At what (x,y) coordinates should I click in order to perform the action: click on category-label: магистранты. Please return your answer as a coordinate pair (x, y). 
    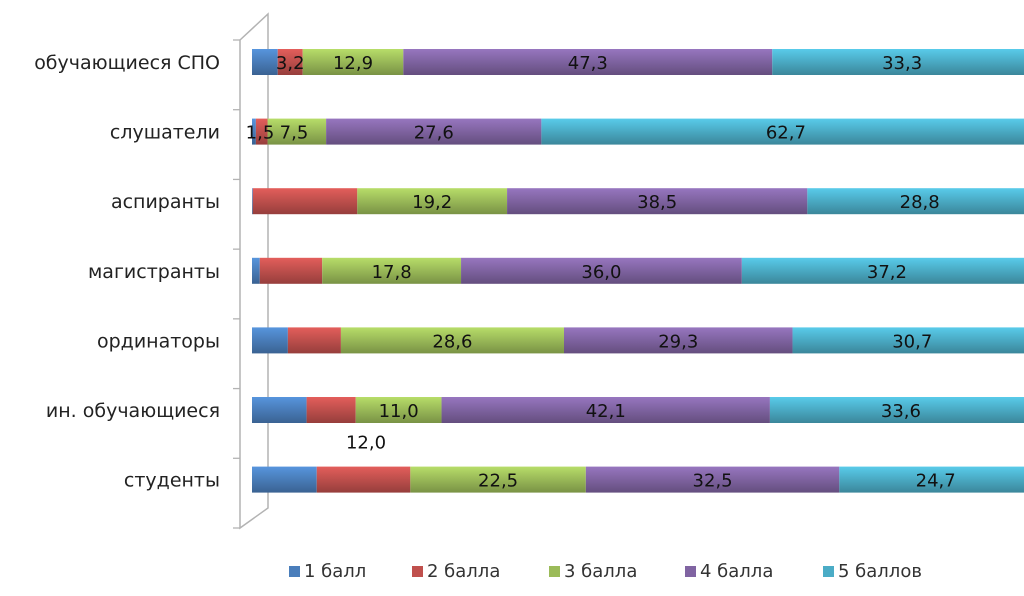
    Looking at the image, I should click on (154, 272).